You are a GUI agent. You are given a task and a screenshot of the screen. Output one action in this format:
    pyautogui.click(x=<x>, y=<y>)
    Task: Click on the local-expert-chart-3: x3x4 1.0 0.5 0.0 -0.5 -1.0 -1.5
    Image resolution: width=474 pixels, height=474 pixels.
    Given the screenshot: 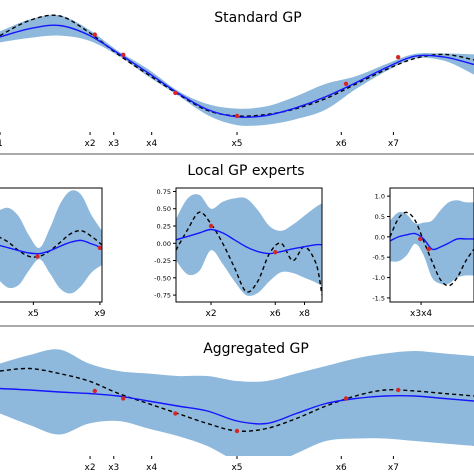 What is the action you would take?
    pyautogui.click(x=423, y=253)
    